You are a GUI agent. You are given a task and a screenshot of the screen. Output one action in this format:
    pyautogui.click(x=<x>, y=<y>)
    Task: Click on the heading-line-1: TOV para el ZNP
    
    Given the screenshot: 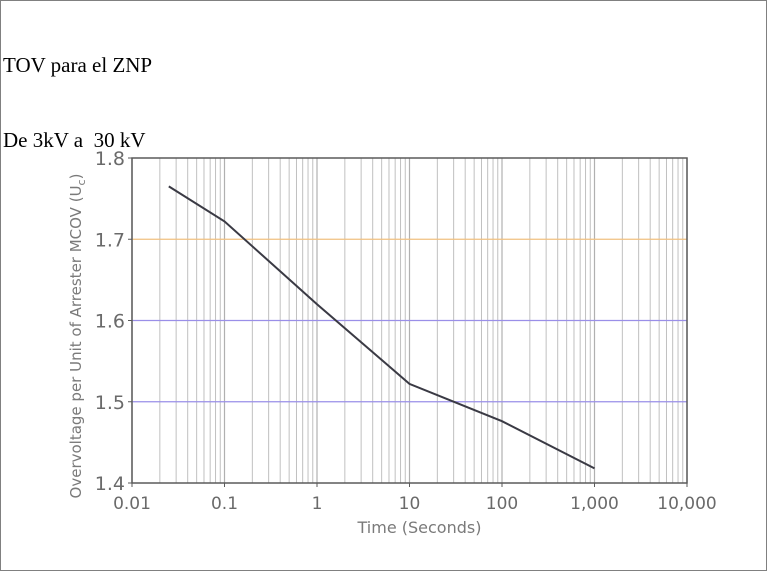 What is the action you would take?
    pyautogui.click(x=78, y=65)
    